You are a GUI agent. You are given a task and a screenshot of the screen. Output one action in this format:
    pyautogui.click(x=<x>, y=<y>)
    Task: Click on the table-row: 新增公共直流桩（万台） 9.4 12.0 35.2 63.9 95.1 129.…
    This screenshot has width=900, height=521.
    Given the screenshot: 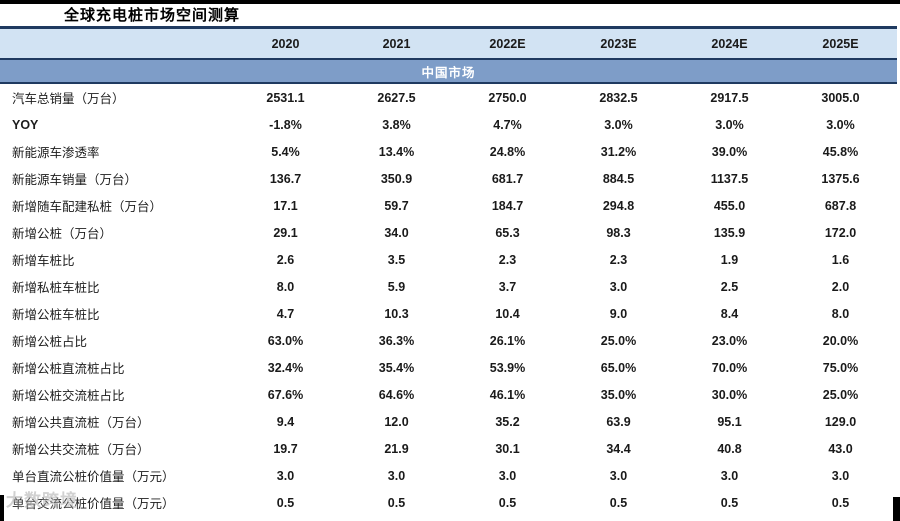 What is the action you would take?
    pyautogui.click(x=448, y=421)
    